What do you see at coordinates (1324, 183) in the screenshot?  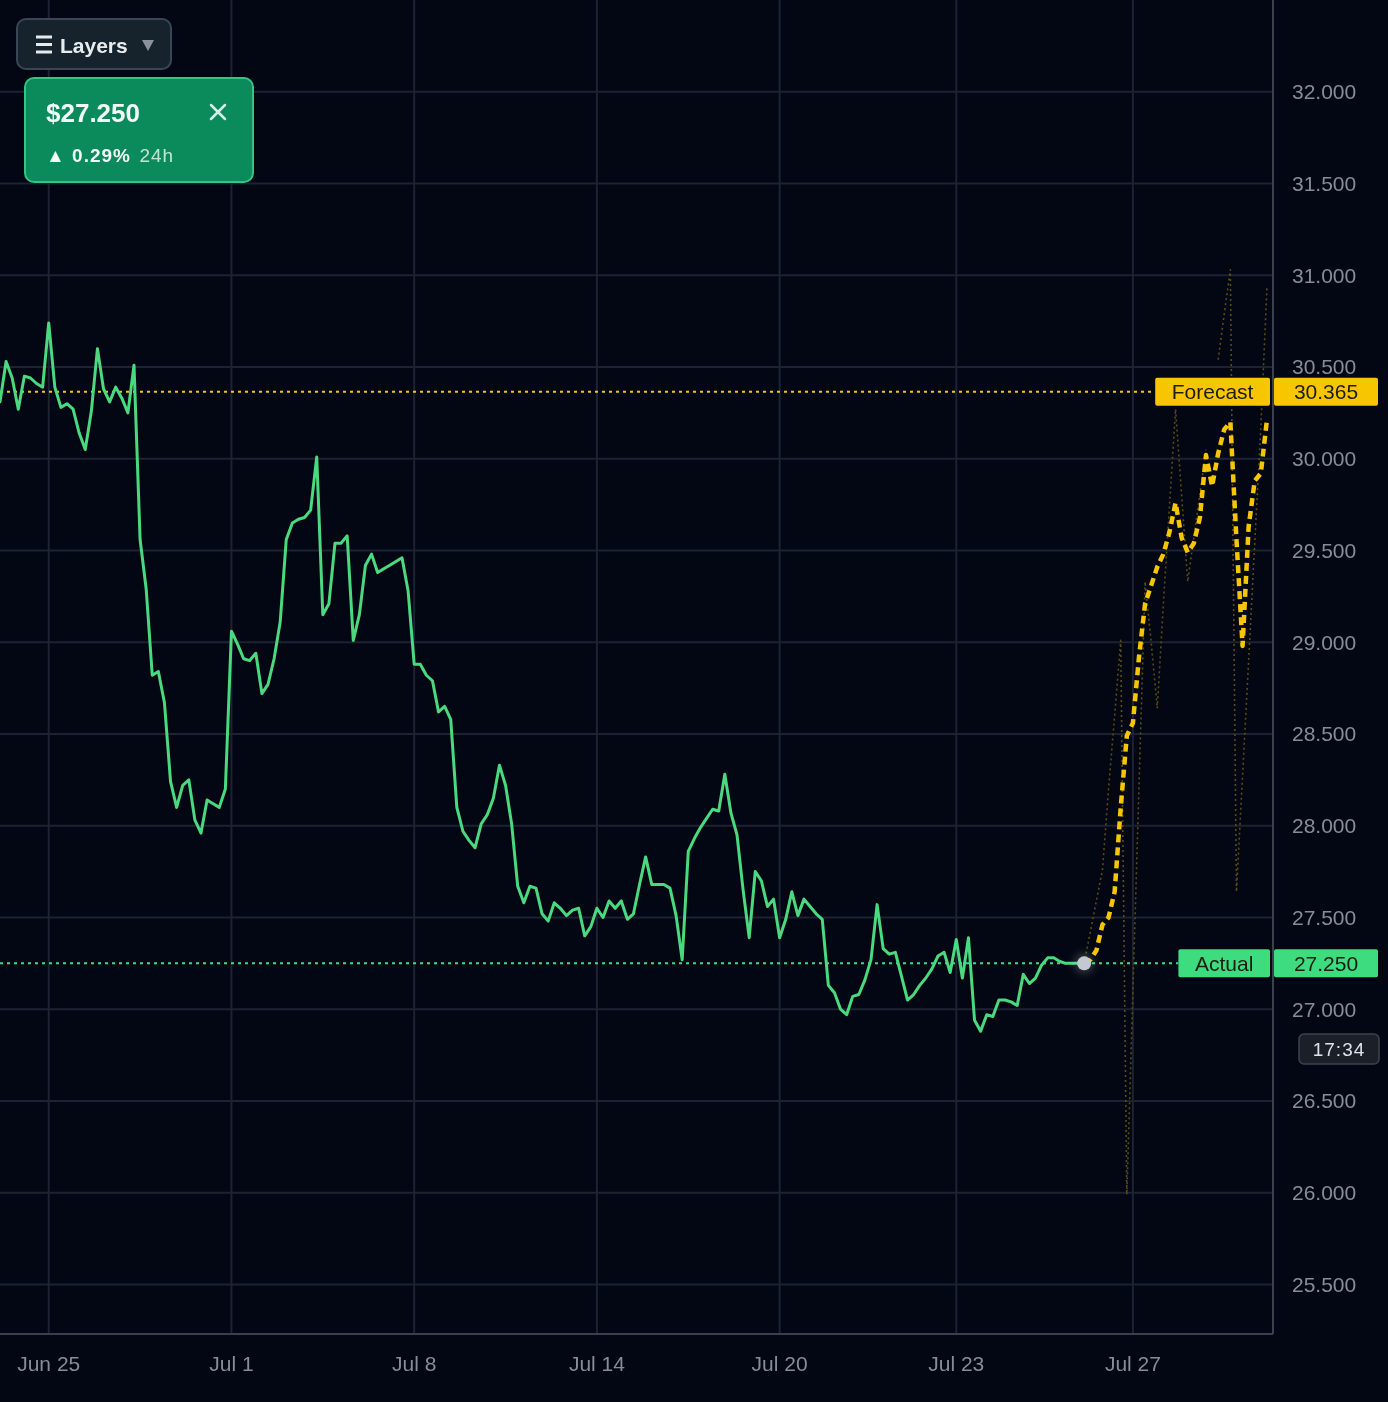 I see `y-tick-label: 31.500` at bounding box center [1324, 183].